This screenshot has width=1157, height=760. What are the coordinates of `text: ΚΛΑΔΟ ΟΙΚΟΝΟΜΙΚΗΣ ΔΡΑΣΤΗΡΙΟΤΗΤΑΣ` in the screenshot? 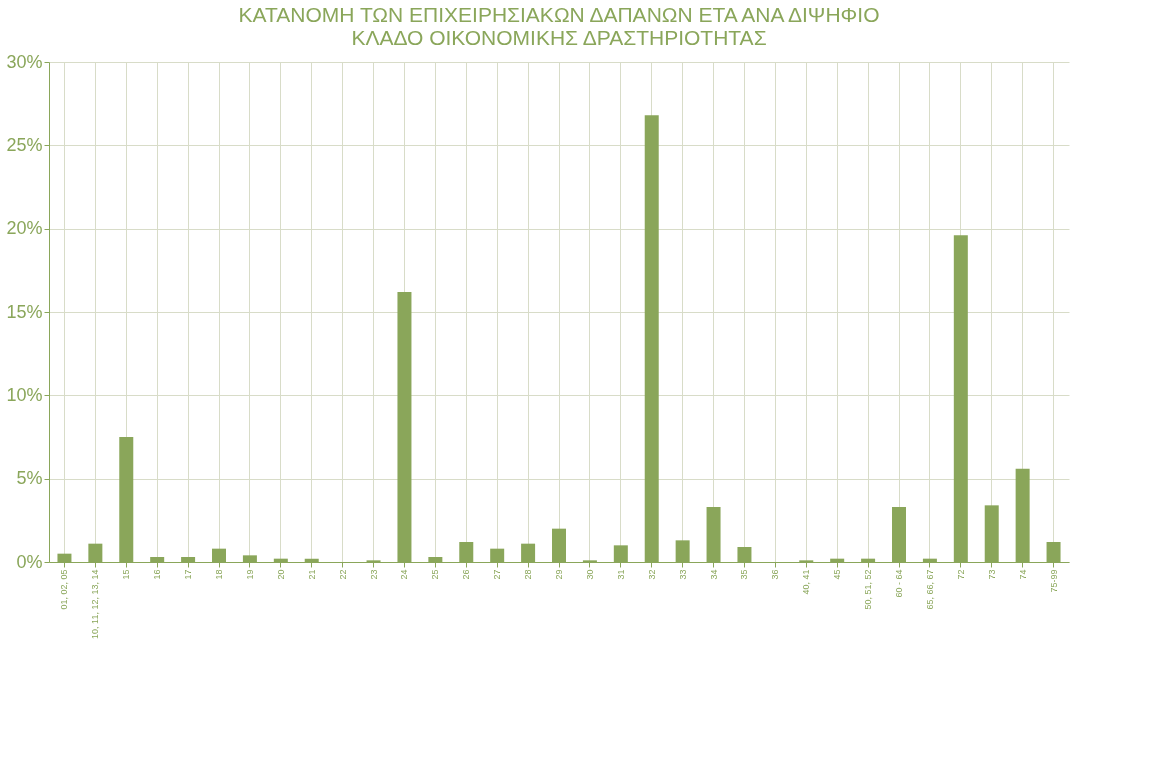 It's located at (559, 37).